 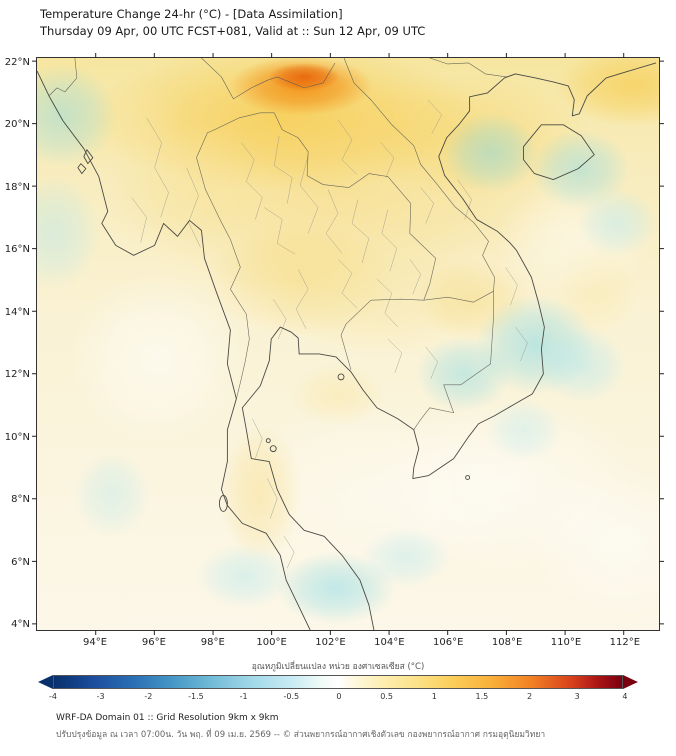 What do you see at coordinates (291, 696) in the screenshot?
I see `colorbar-tick-label: -0.5` at bounding box center [291, 696].